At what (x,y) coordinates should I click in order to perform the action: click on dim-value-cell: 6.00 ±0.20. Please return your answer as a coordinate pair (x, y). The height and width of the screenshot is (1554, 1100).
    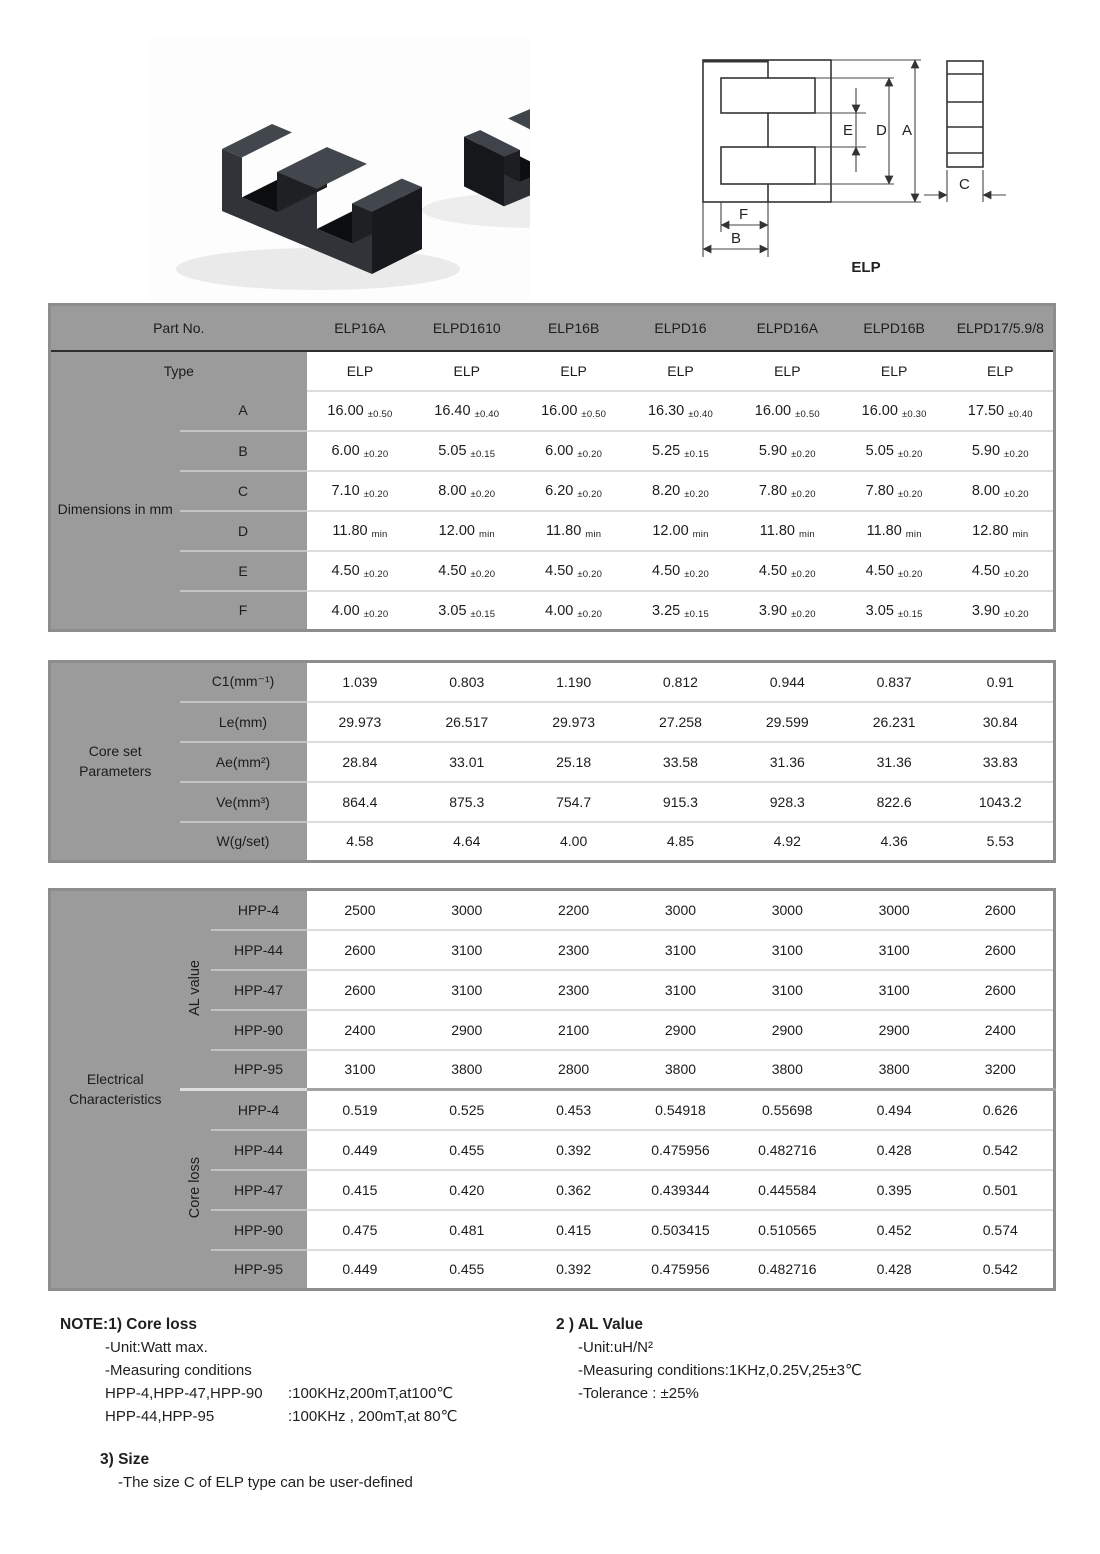
    Looking at the image, I should click on (360, 450).